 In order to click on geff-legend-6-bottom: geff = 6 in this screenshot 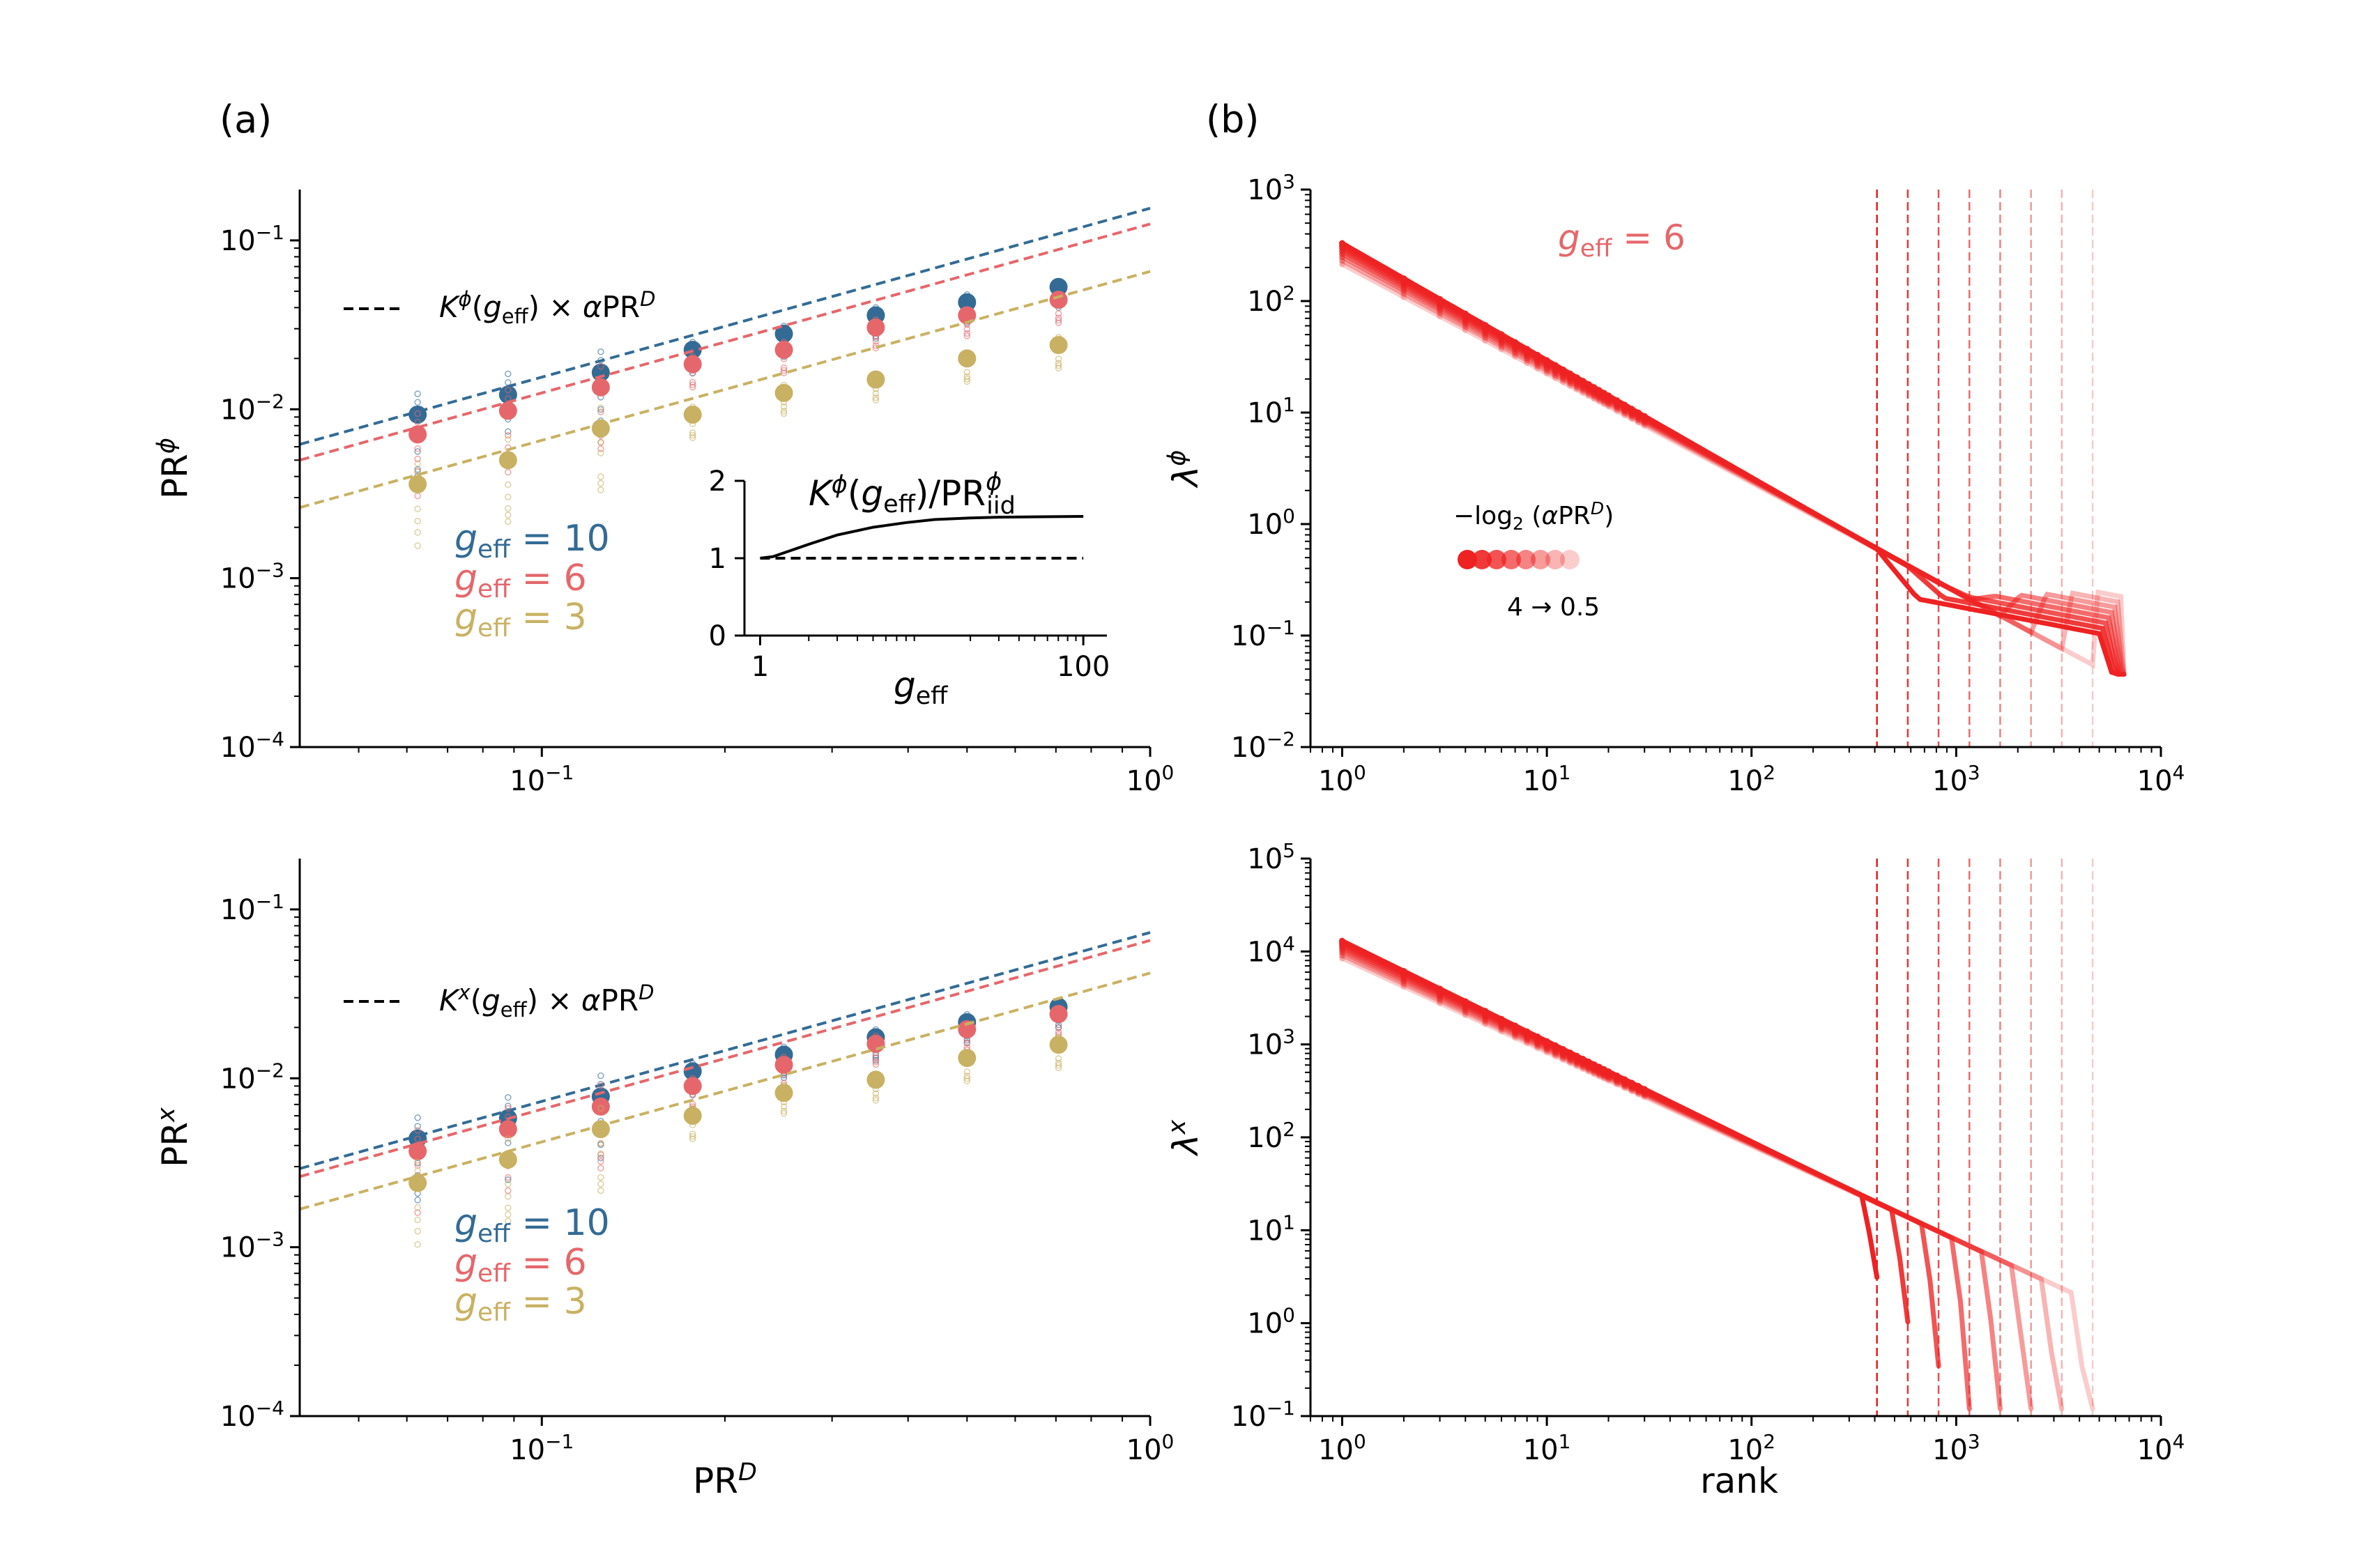, I will do `click(520, 1265)`.